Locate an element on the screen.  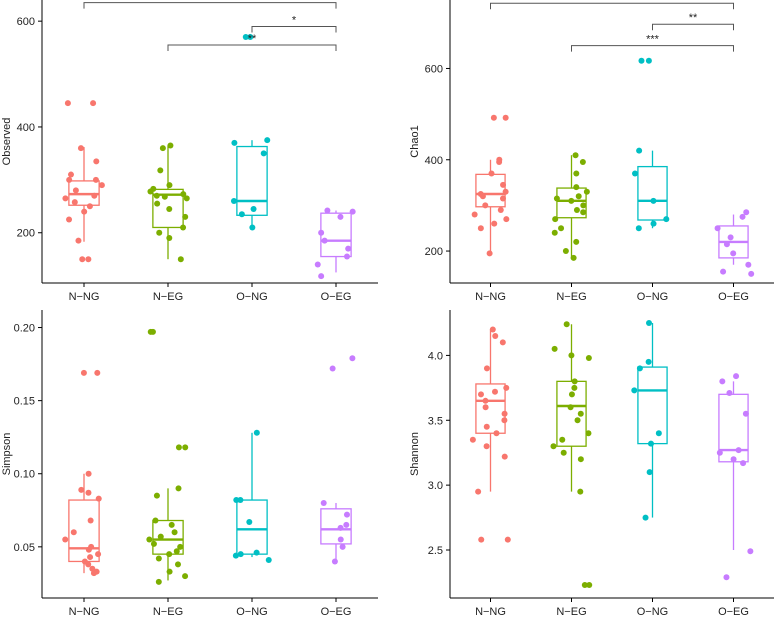
significance-label: ** is located at coordinates (693, 18).